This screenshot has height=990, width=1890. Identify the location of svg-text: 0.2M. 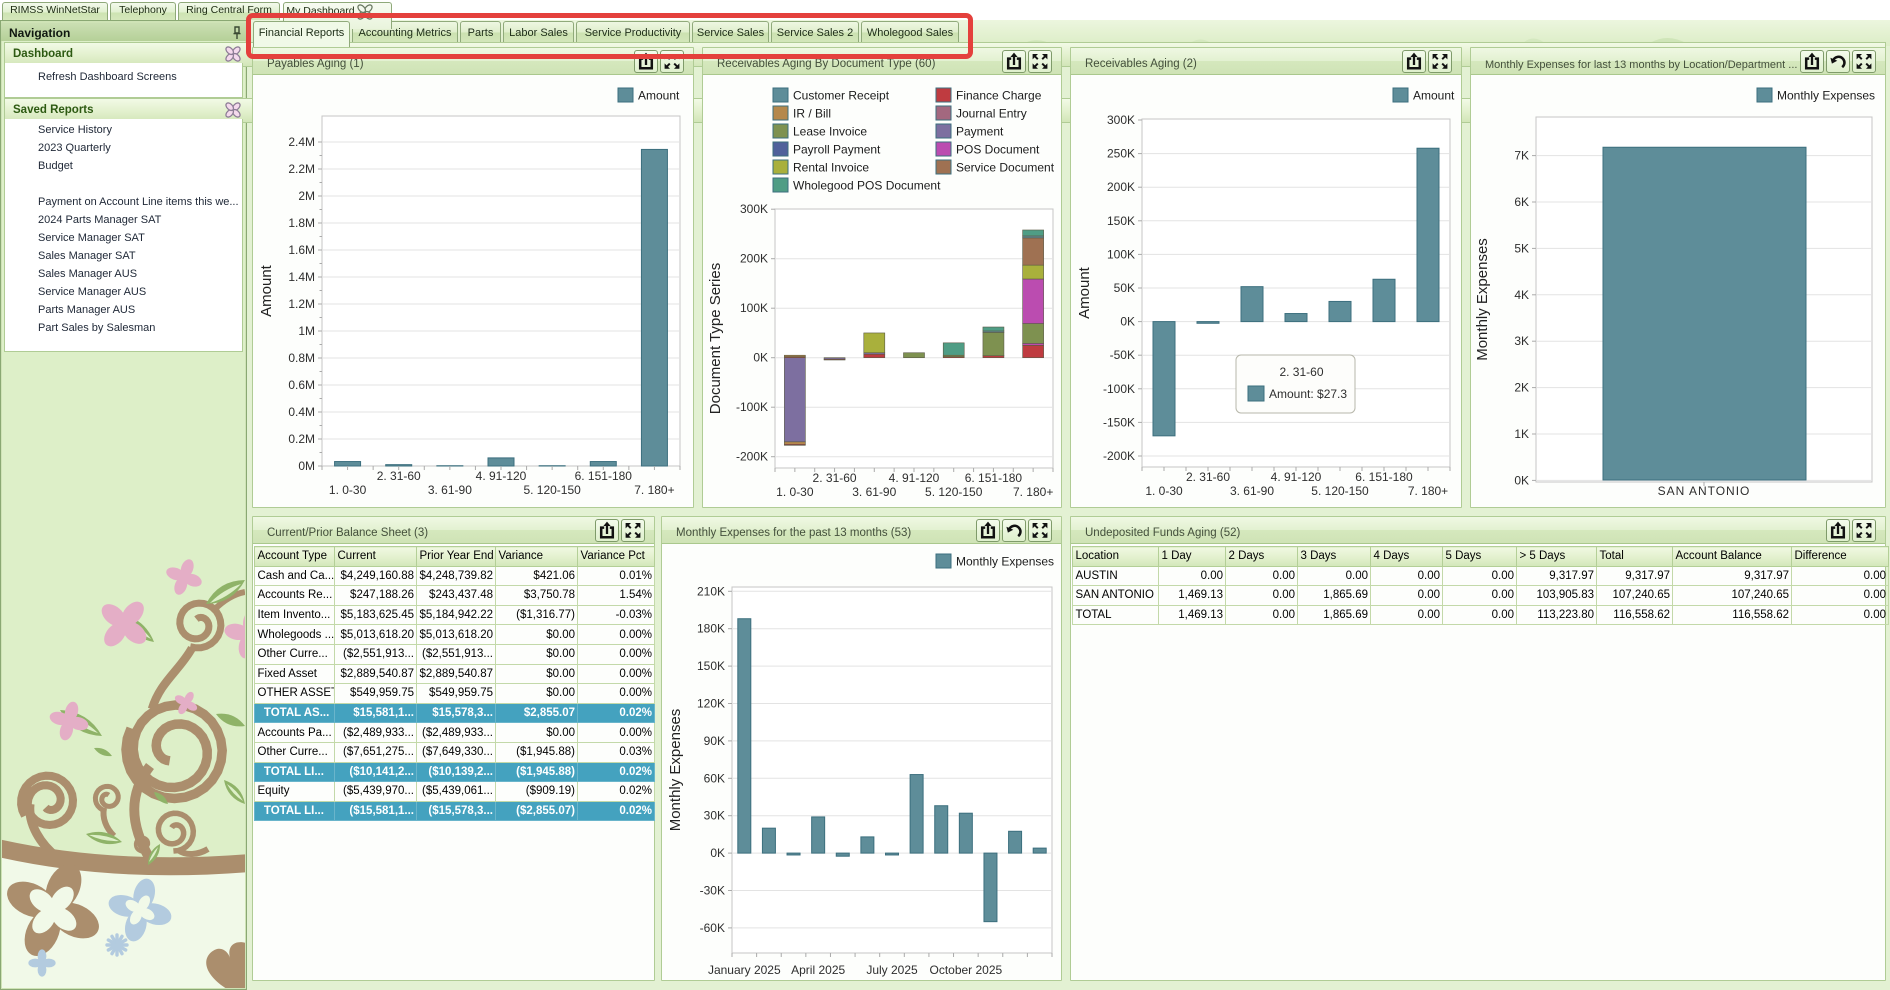
(301, 439).